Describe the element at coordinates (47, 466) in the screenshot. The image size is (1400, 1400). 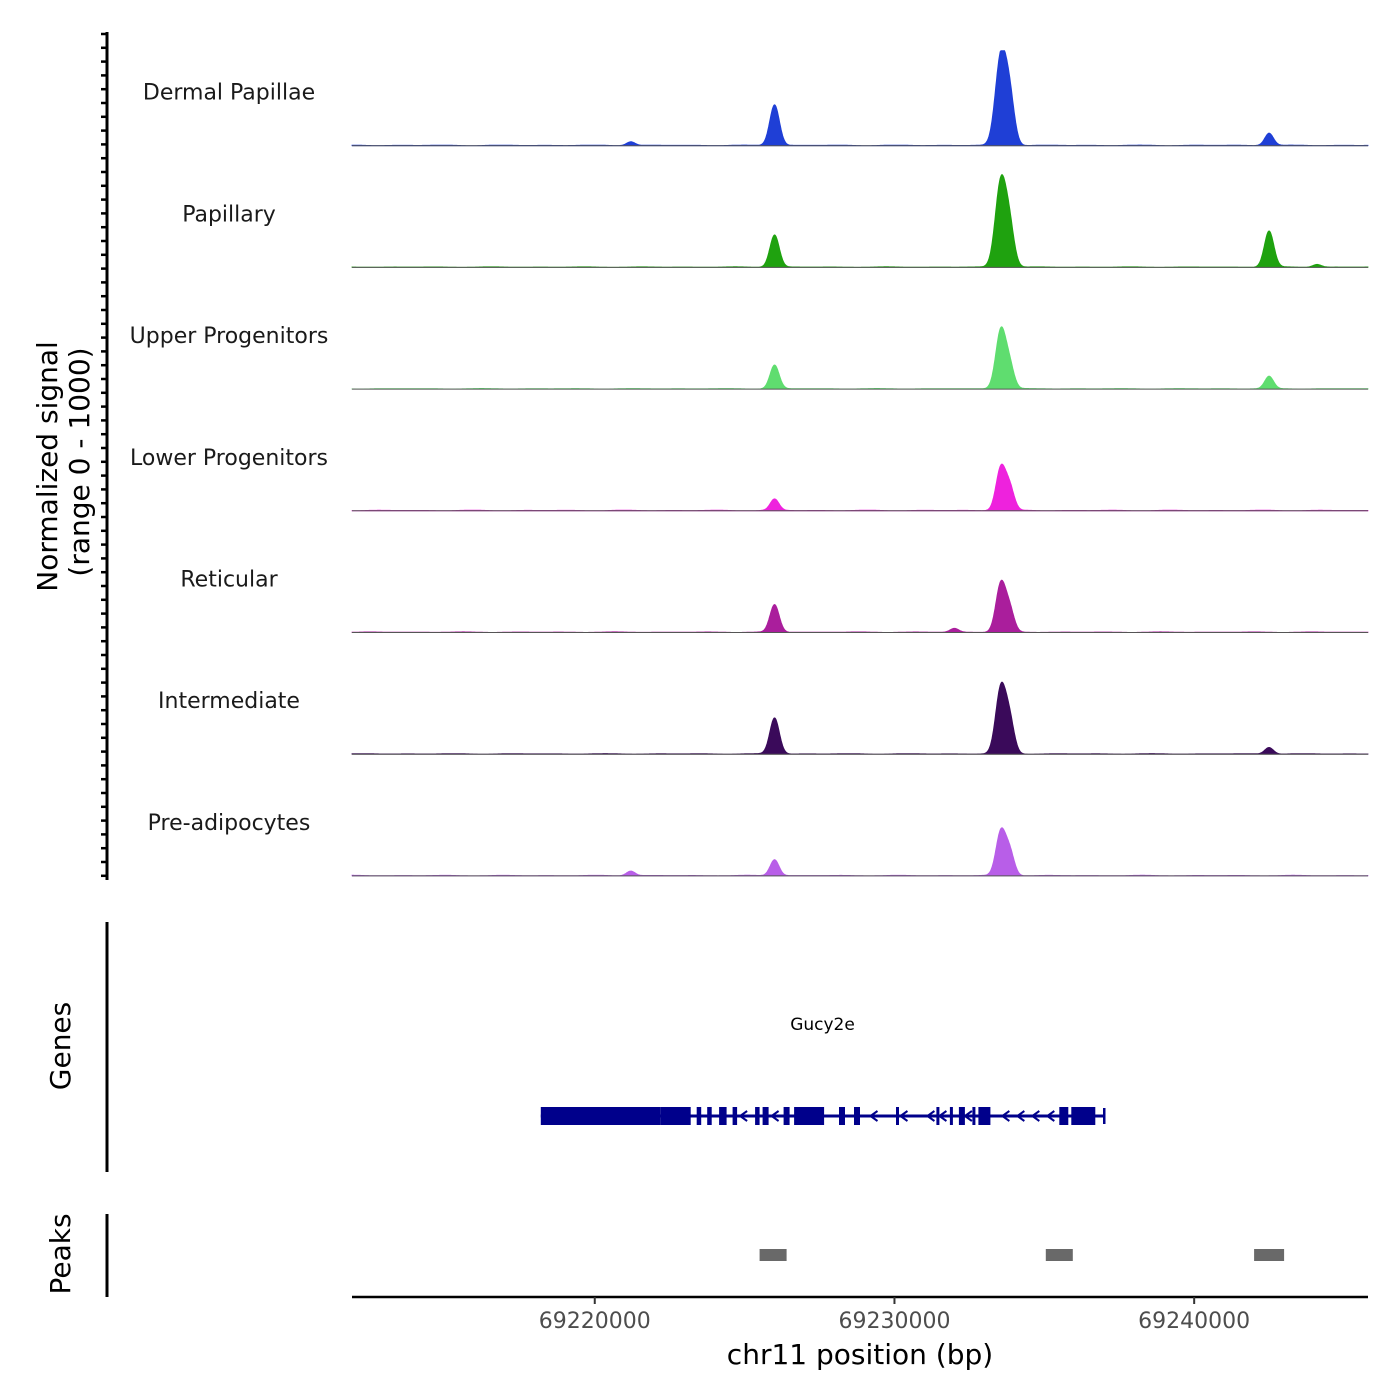
I see `y-label-line-1: Normalized signal` at that location.